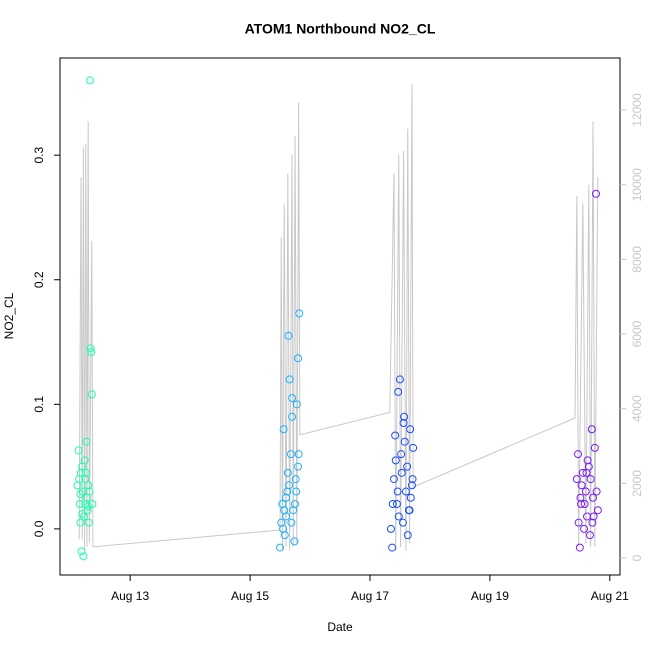 This screenshot has width=650, height=655. What do you see at coordinates (637, 110) in the screenshot?
I see `y2-tick-label: 12000` at bounding box center [637, 110].